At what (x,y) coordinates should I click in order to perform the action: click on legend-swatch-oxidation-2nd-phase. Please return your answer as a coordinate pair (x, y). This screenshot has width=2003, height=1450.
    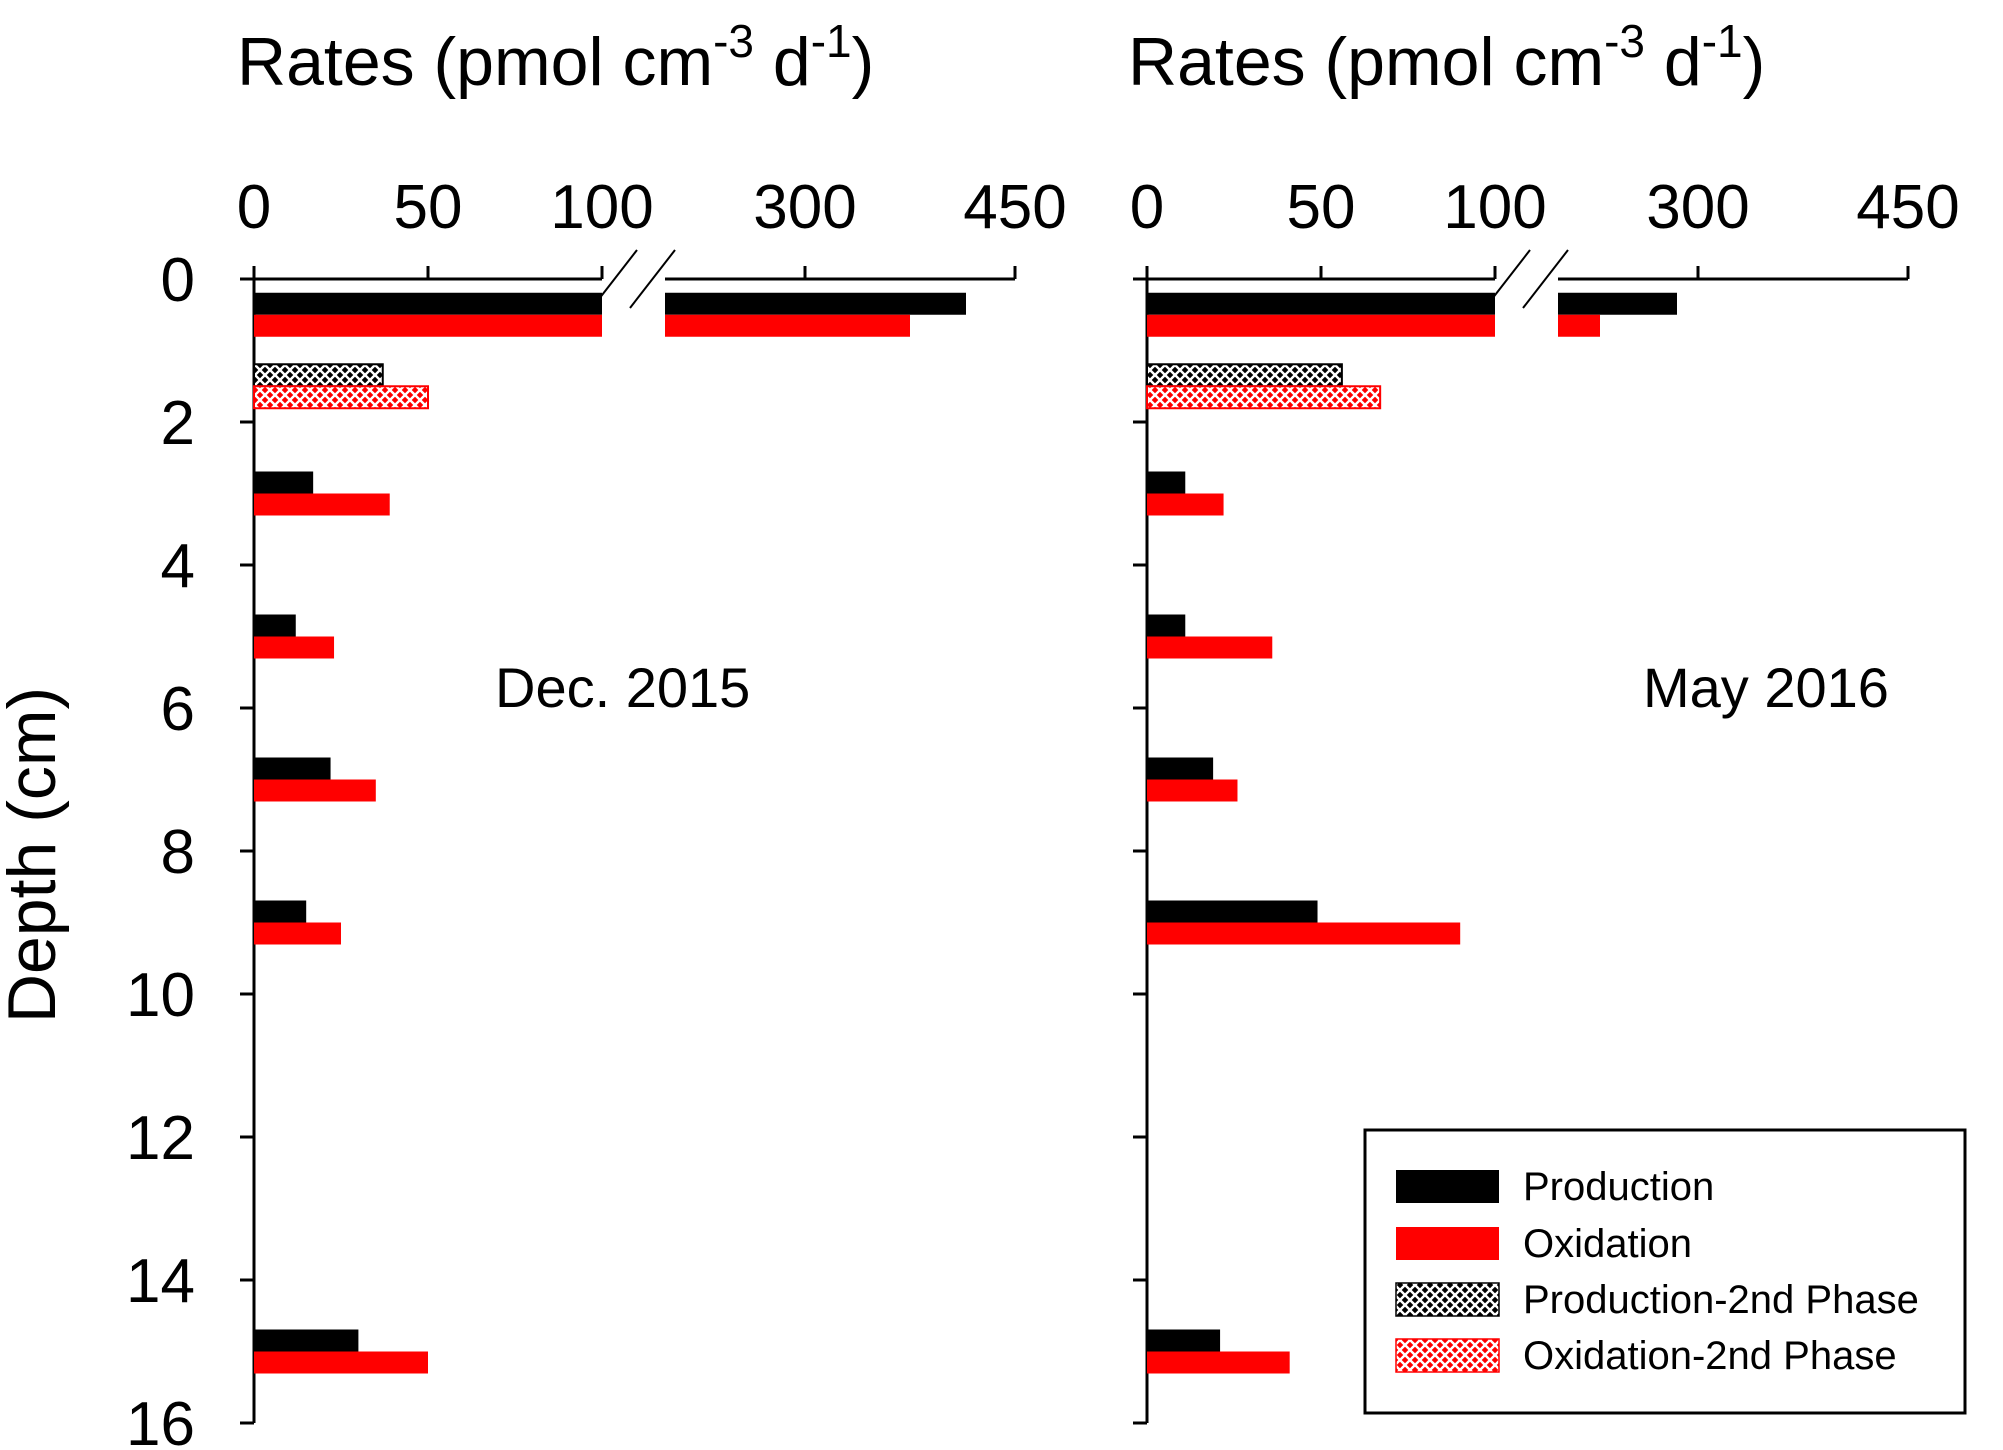
    Looking at the image, I should click on (1447, 1355).